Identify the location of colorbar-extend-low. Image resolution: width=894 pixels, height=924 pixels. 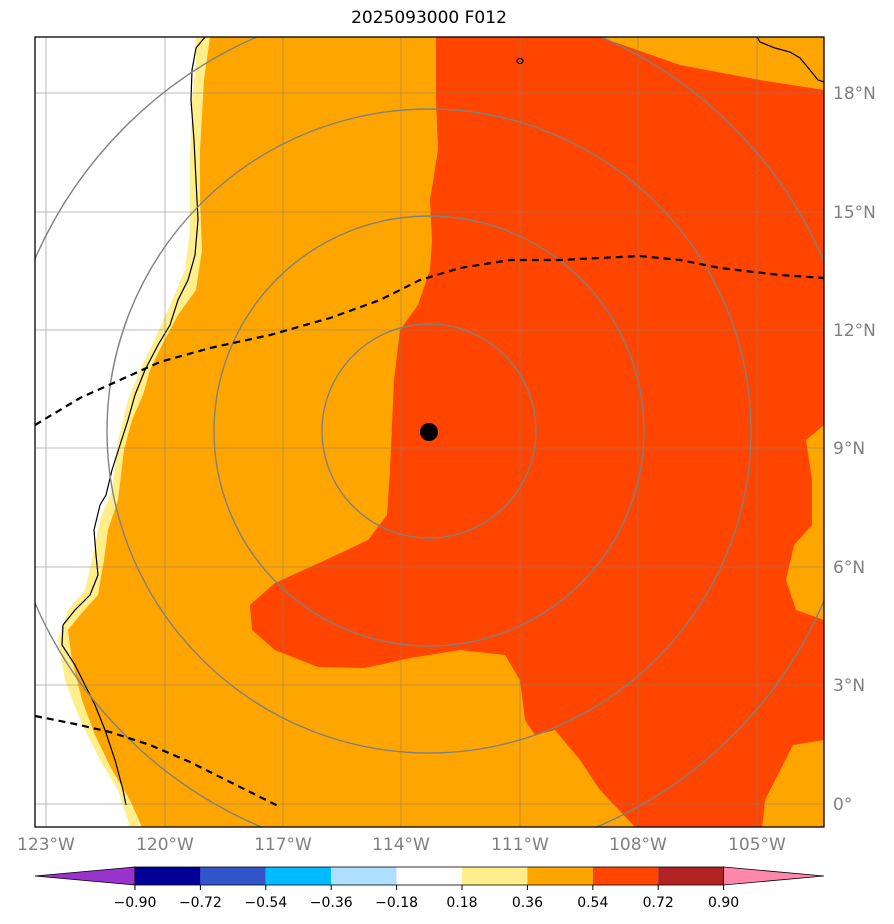
(85, 876).